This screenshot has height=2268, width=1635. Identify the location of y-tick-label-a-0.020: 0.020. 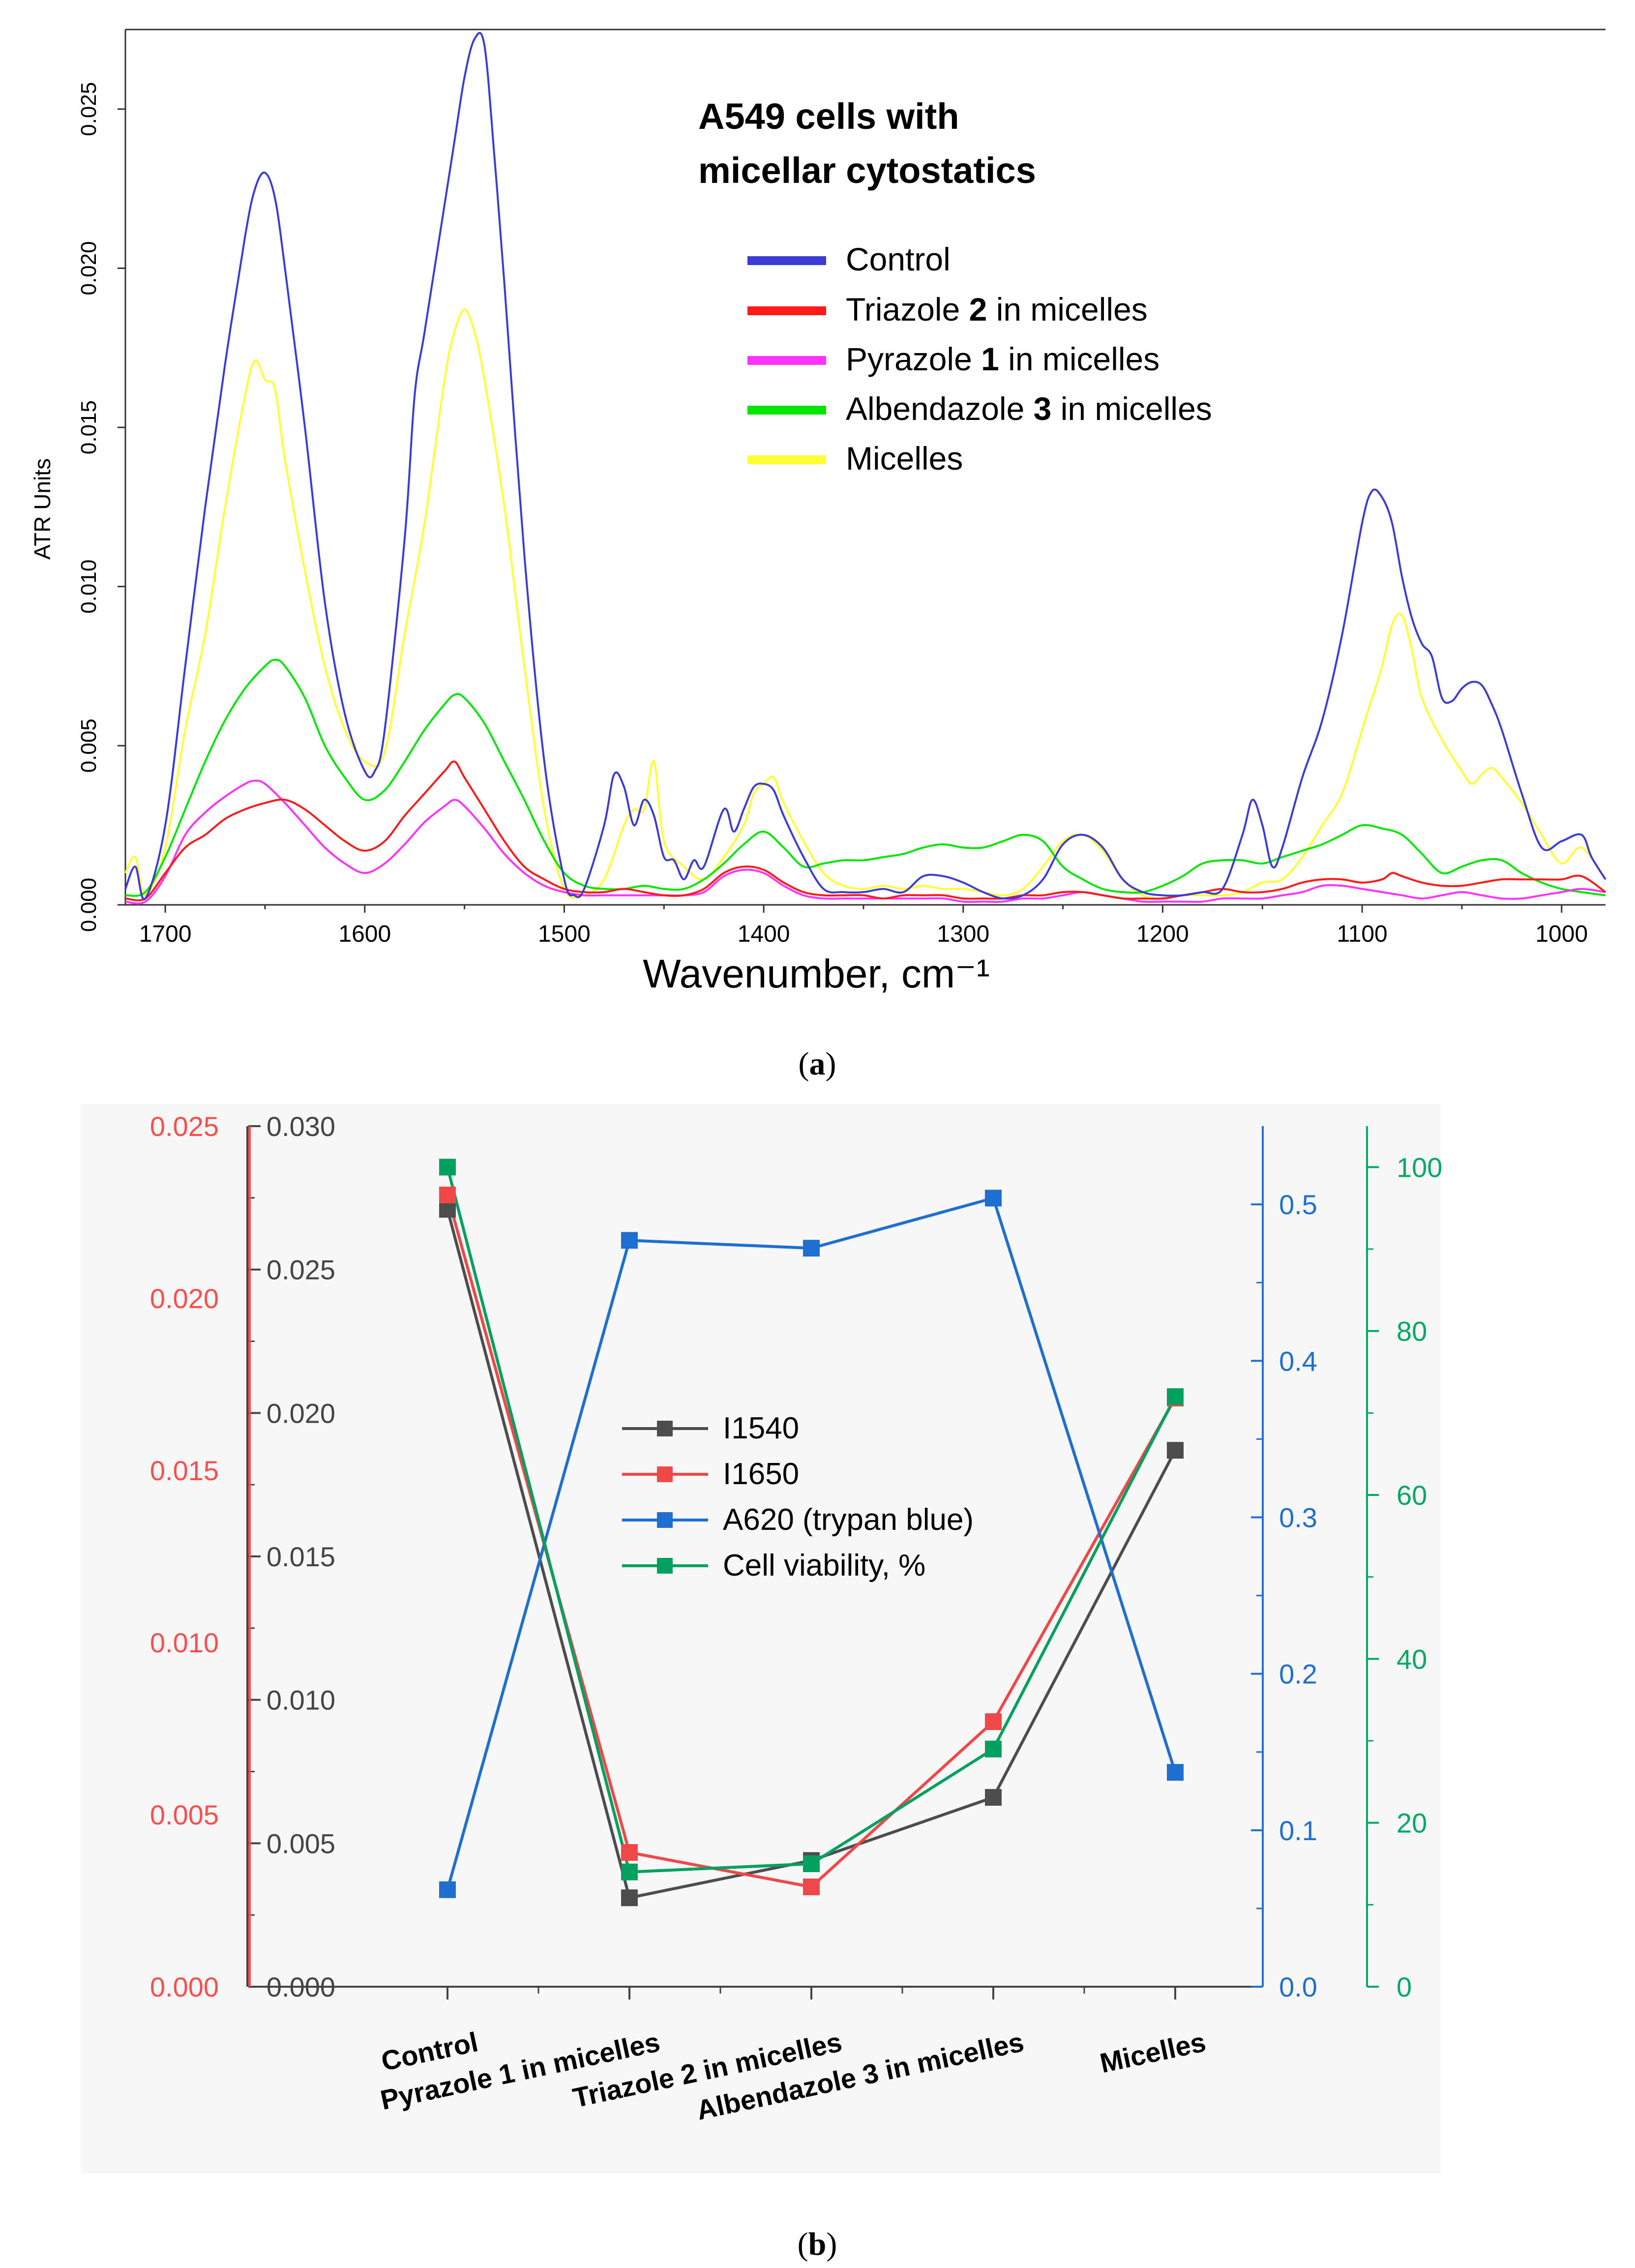
(89, 268).